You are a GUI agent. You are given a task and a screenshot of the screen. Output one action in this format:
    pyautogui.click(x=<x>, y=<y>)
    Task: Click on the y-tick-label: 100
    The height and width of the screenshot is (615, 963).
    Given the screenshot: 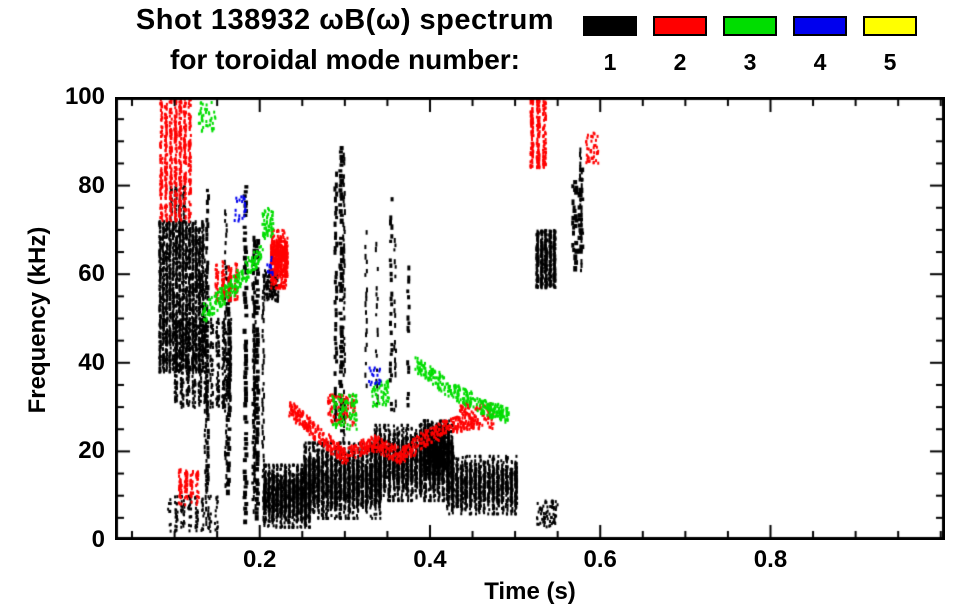 What is the action you would take?
    pyautogui.click(x=84, y=96)
    